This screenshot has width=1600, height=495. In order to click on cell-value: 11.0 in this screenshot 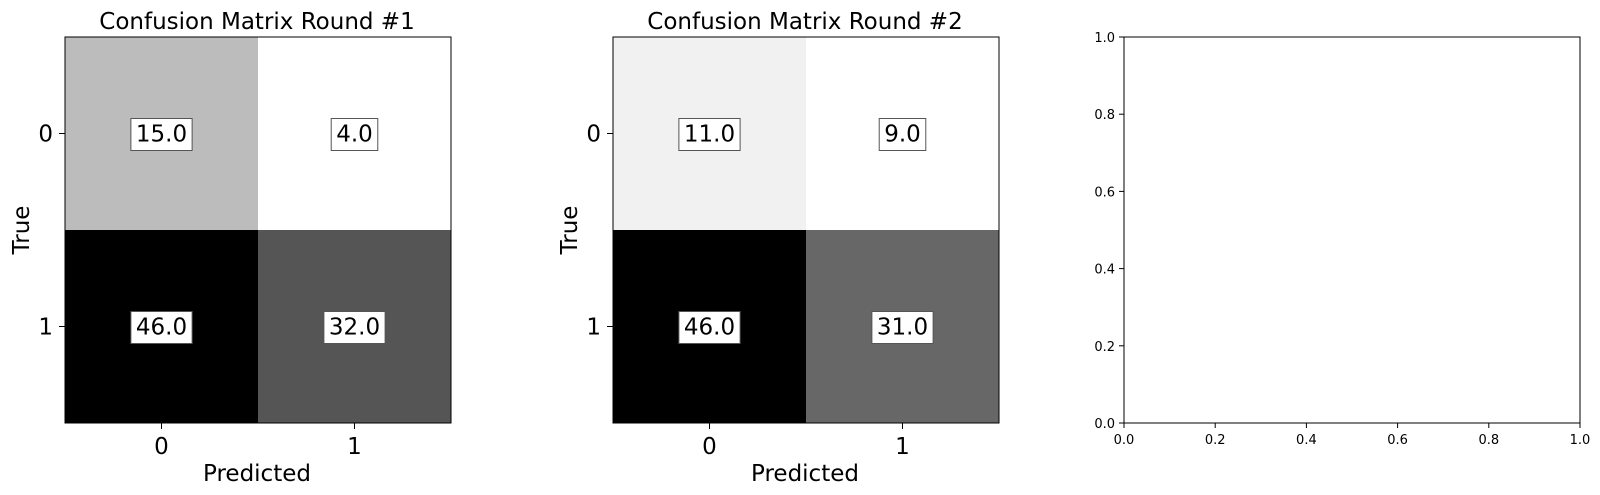, I will do `click(709, 135)`.